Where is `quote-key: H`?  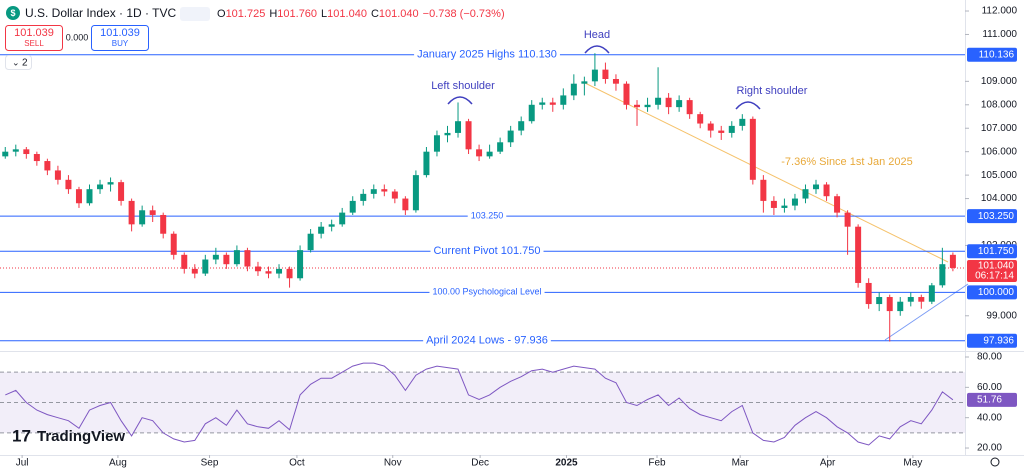 quote-key: H is located at coordinates (273, 14).